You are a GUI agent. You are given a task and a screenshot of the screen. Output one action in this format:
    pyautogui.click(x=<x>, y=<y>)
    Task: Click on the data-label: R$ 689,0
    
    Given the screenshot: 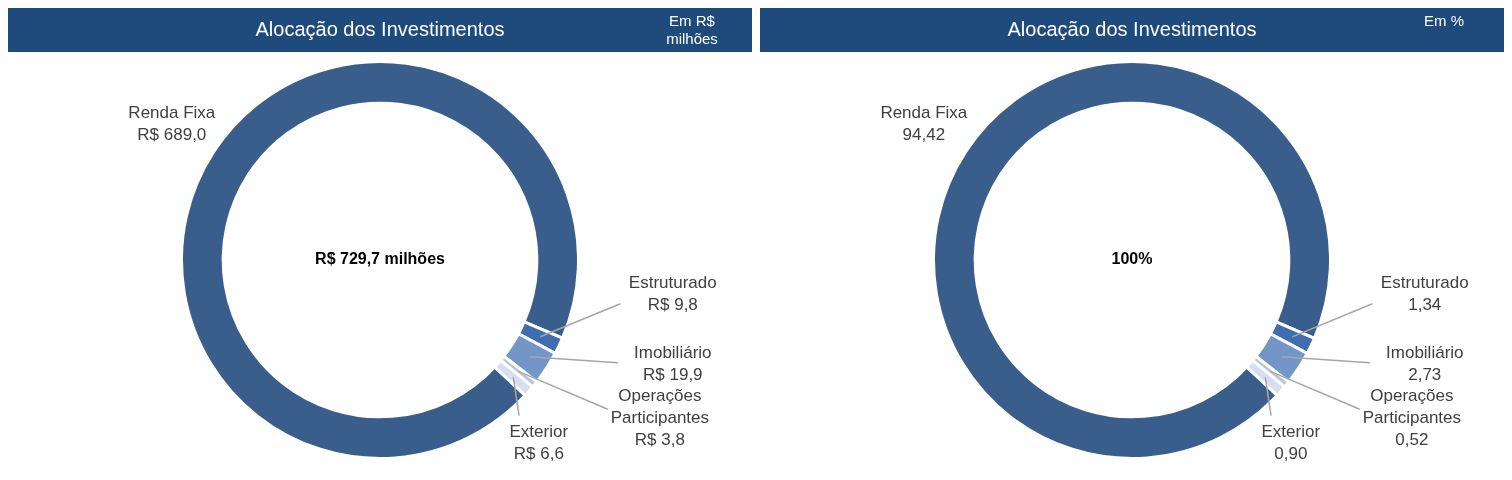 What is the action you would take?
    pyautogui.click(x=172, y=134)
    